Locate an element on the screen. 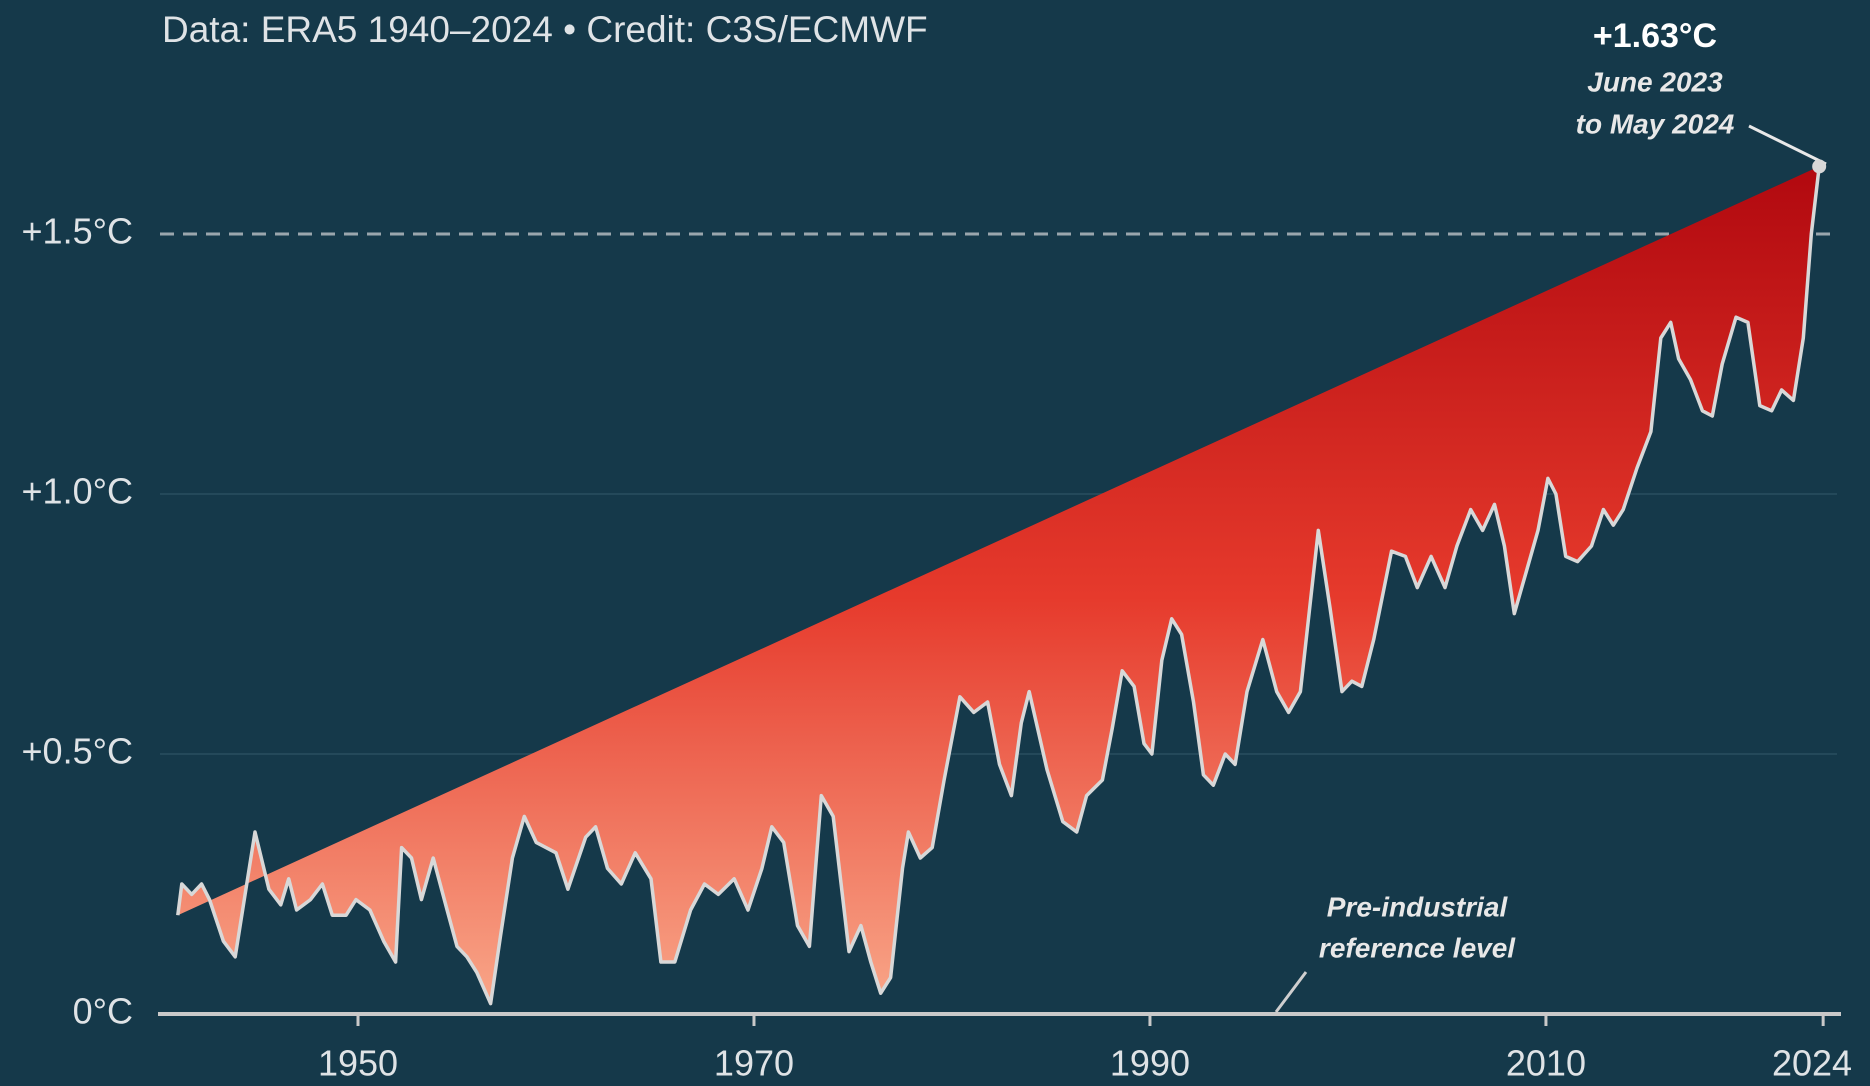 The width and height of the screenshot is (1870, 1086). x-tick-label: 2010 is located at coordinates (1546, 1063).